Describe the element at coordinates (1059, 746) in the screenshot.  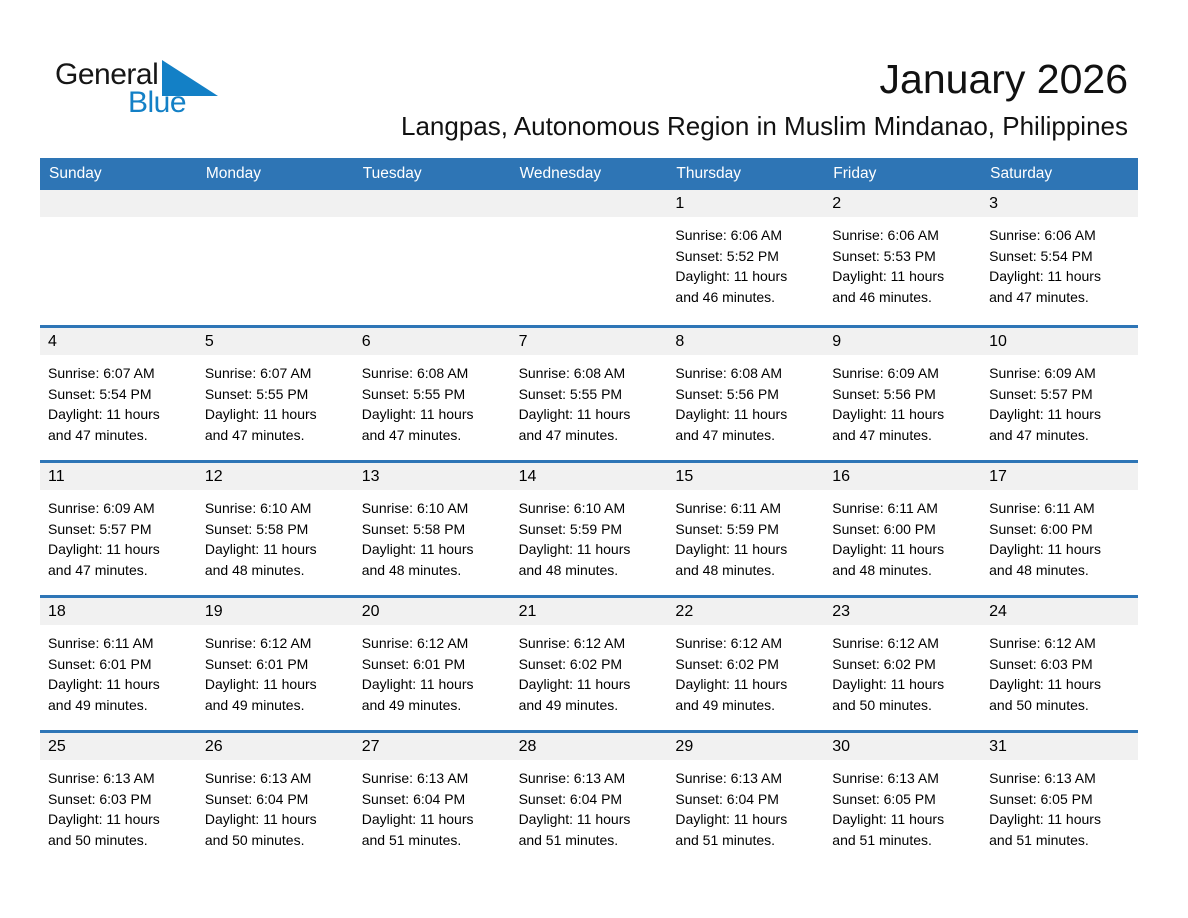
I see `day-number-band: 31` at that location.